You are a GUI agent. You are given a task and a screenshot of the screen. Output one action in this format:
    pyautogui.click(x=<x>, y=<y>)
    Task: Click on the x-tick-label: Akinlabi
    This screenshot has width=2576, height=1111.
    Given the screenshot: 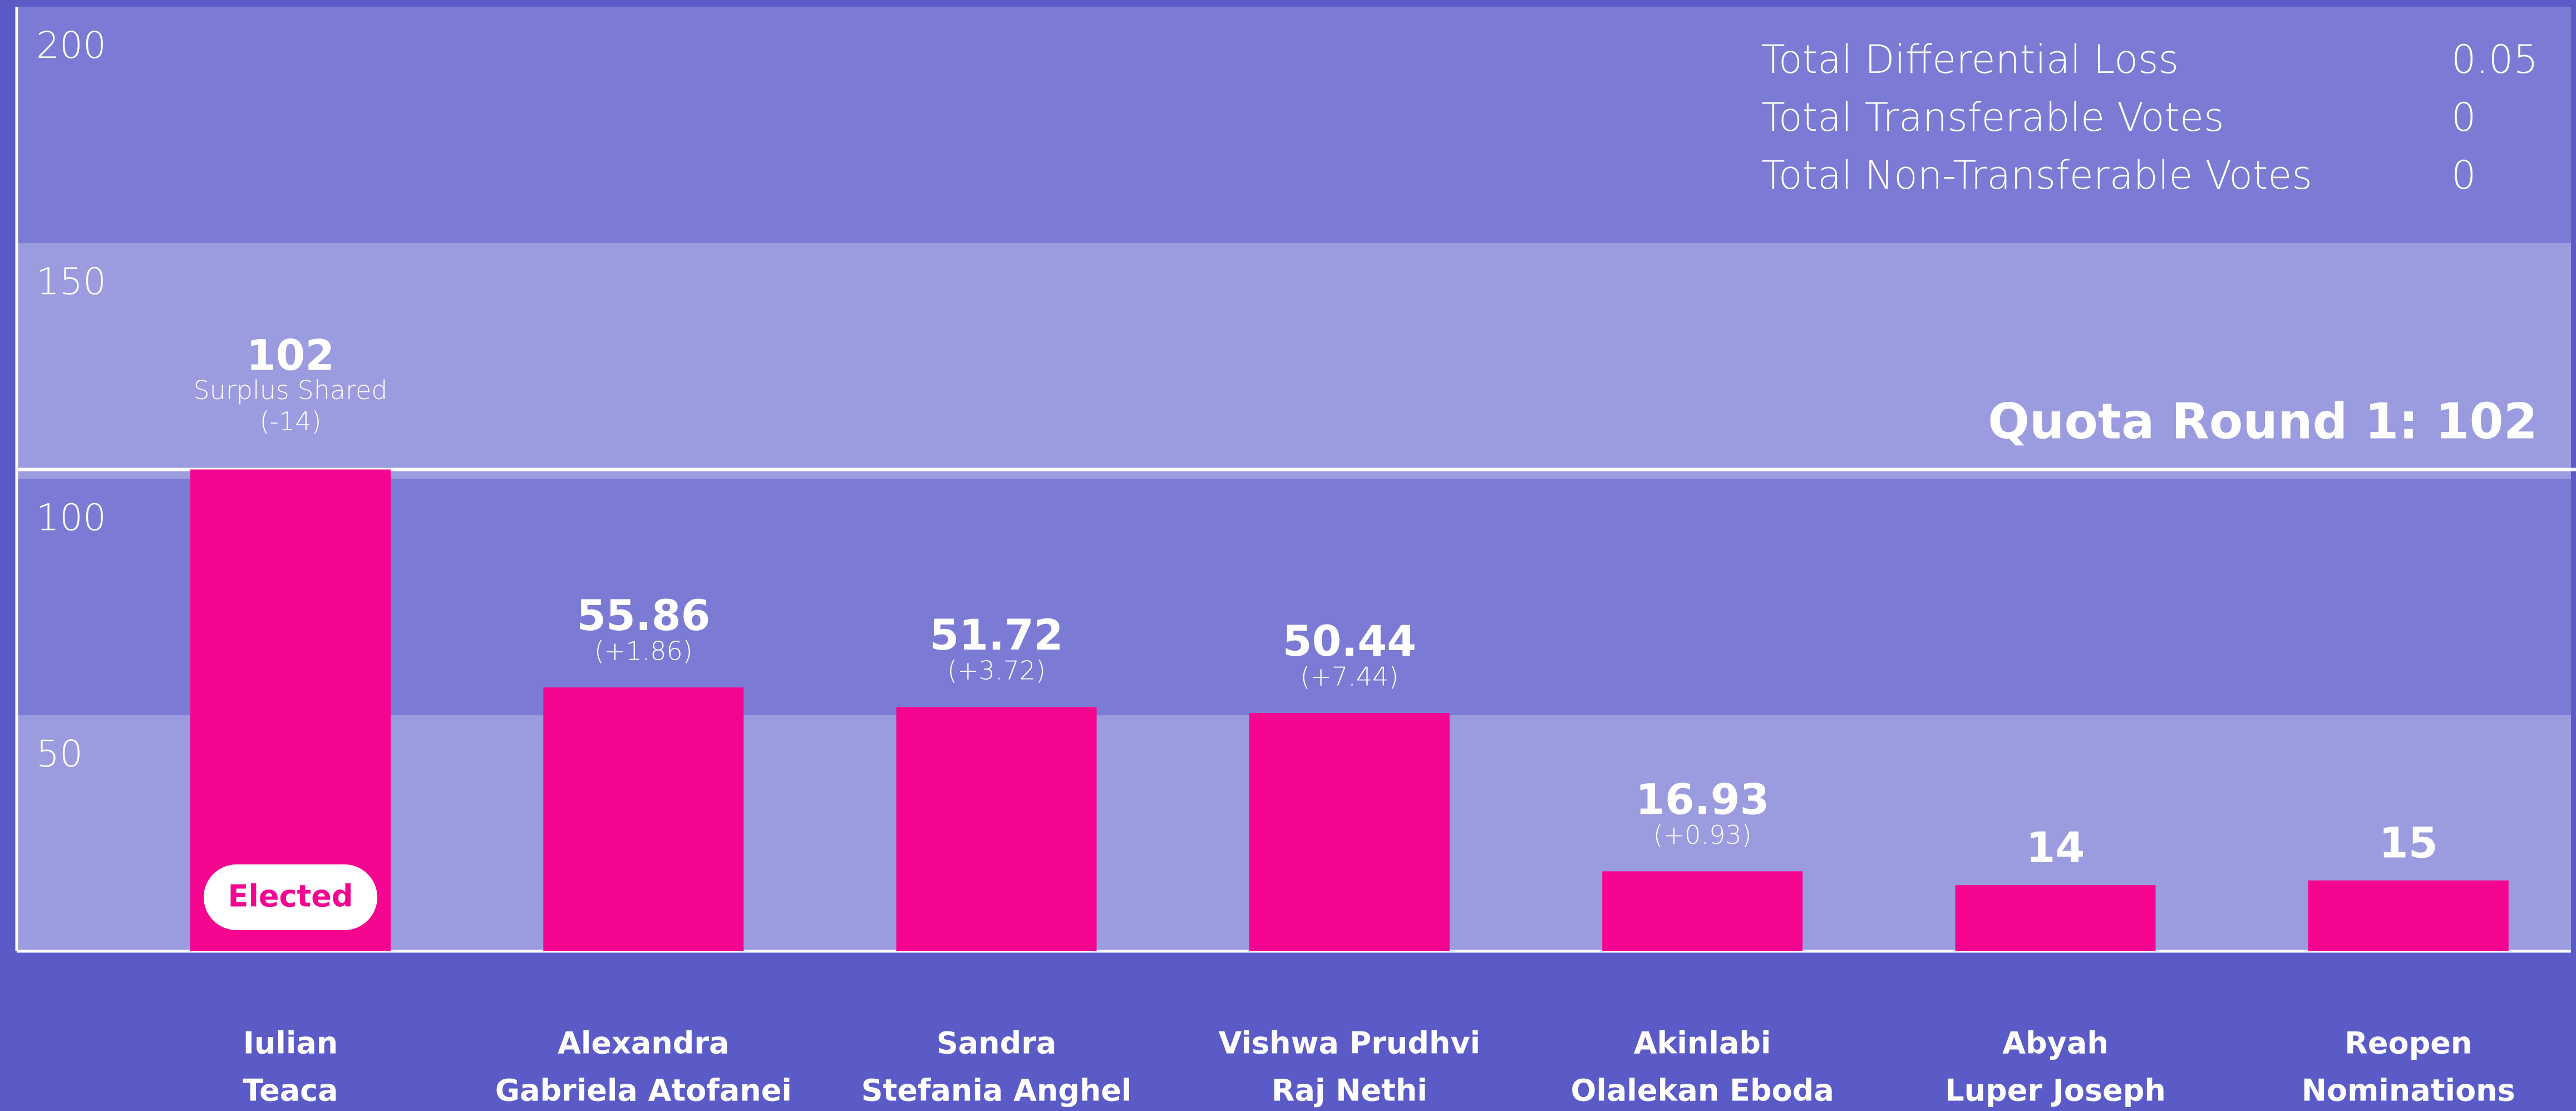 What is the action you would take?
    pyautogui.click(x=1702, y=1043)
    